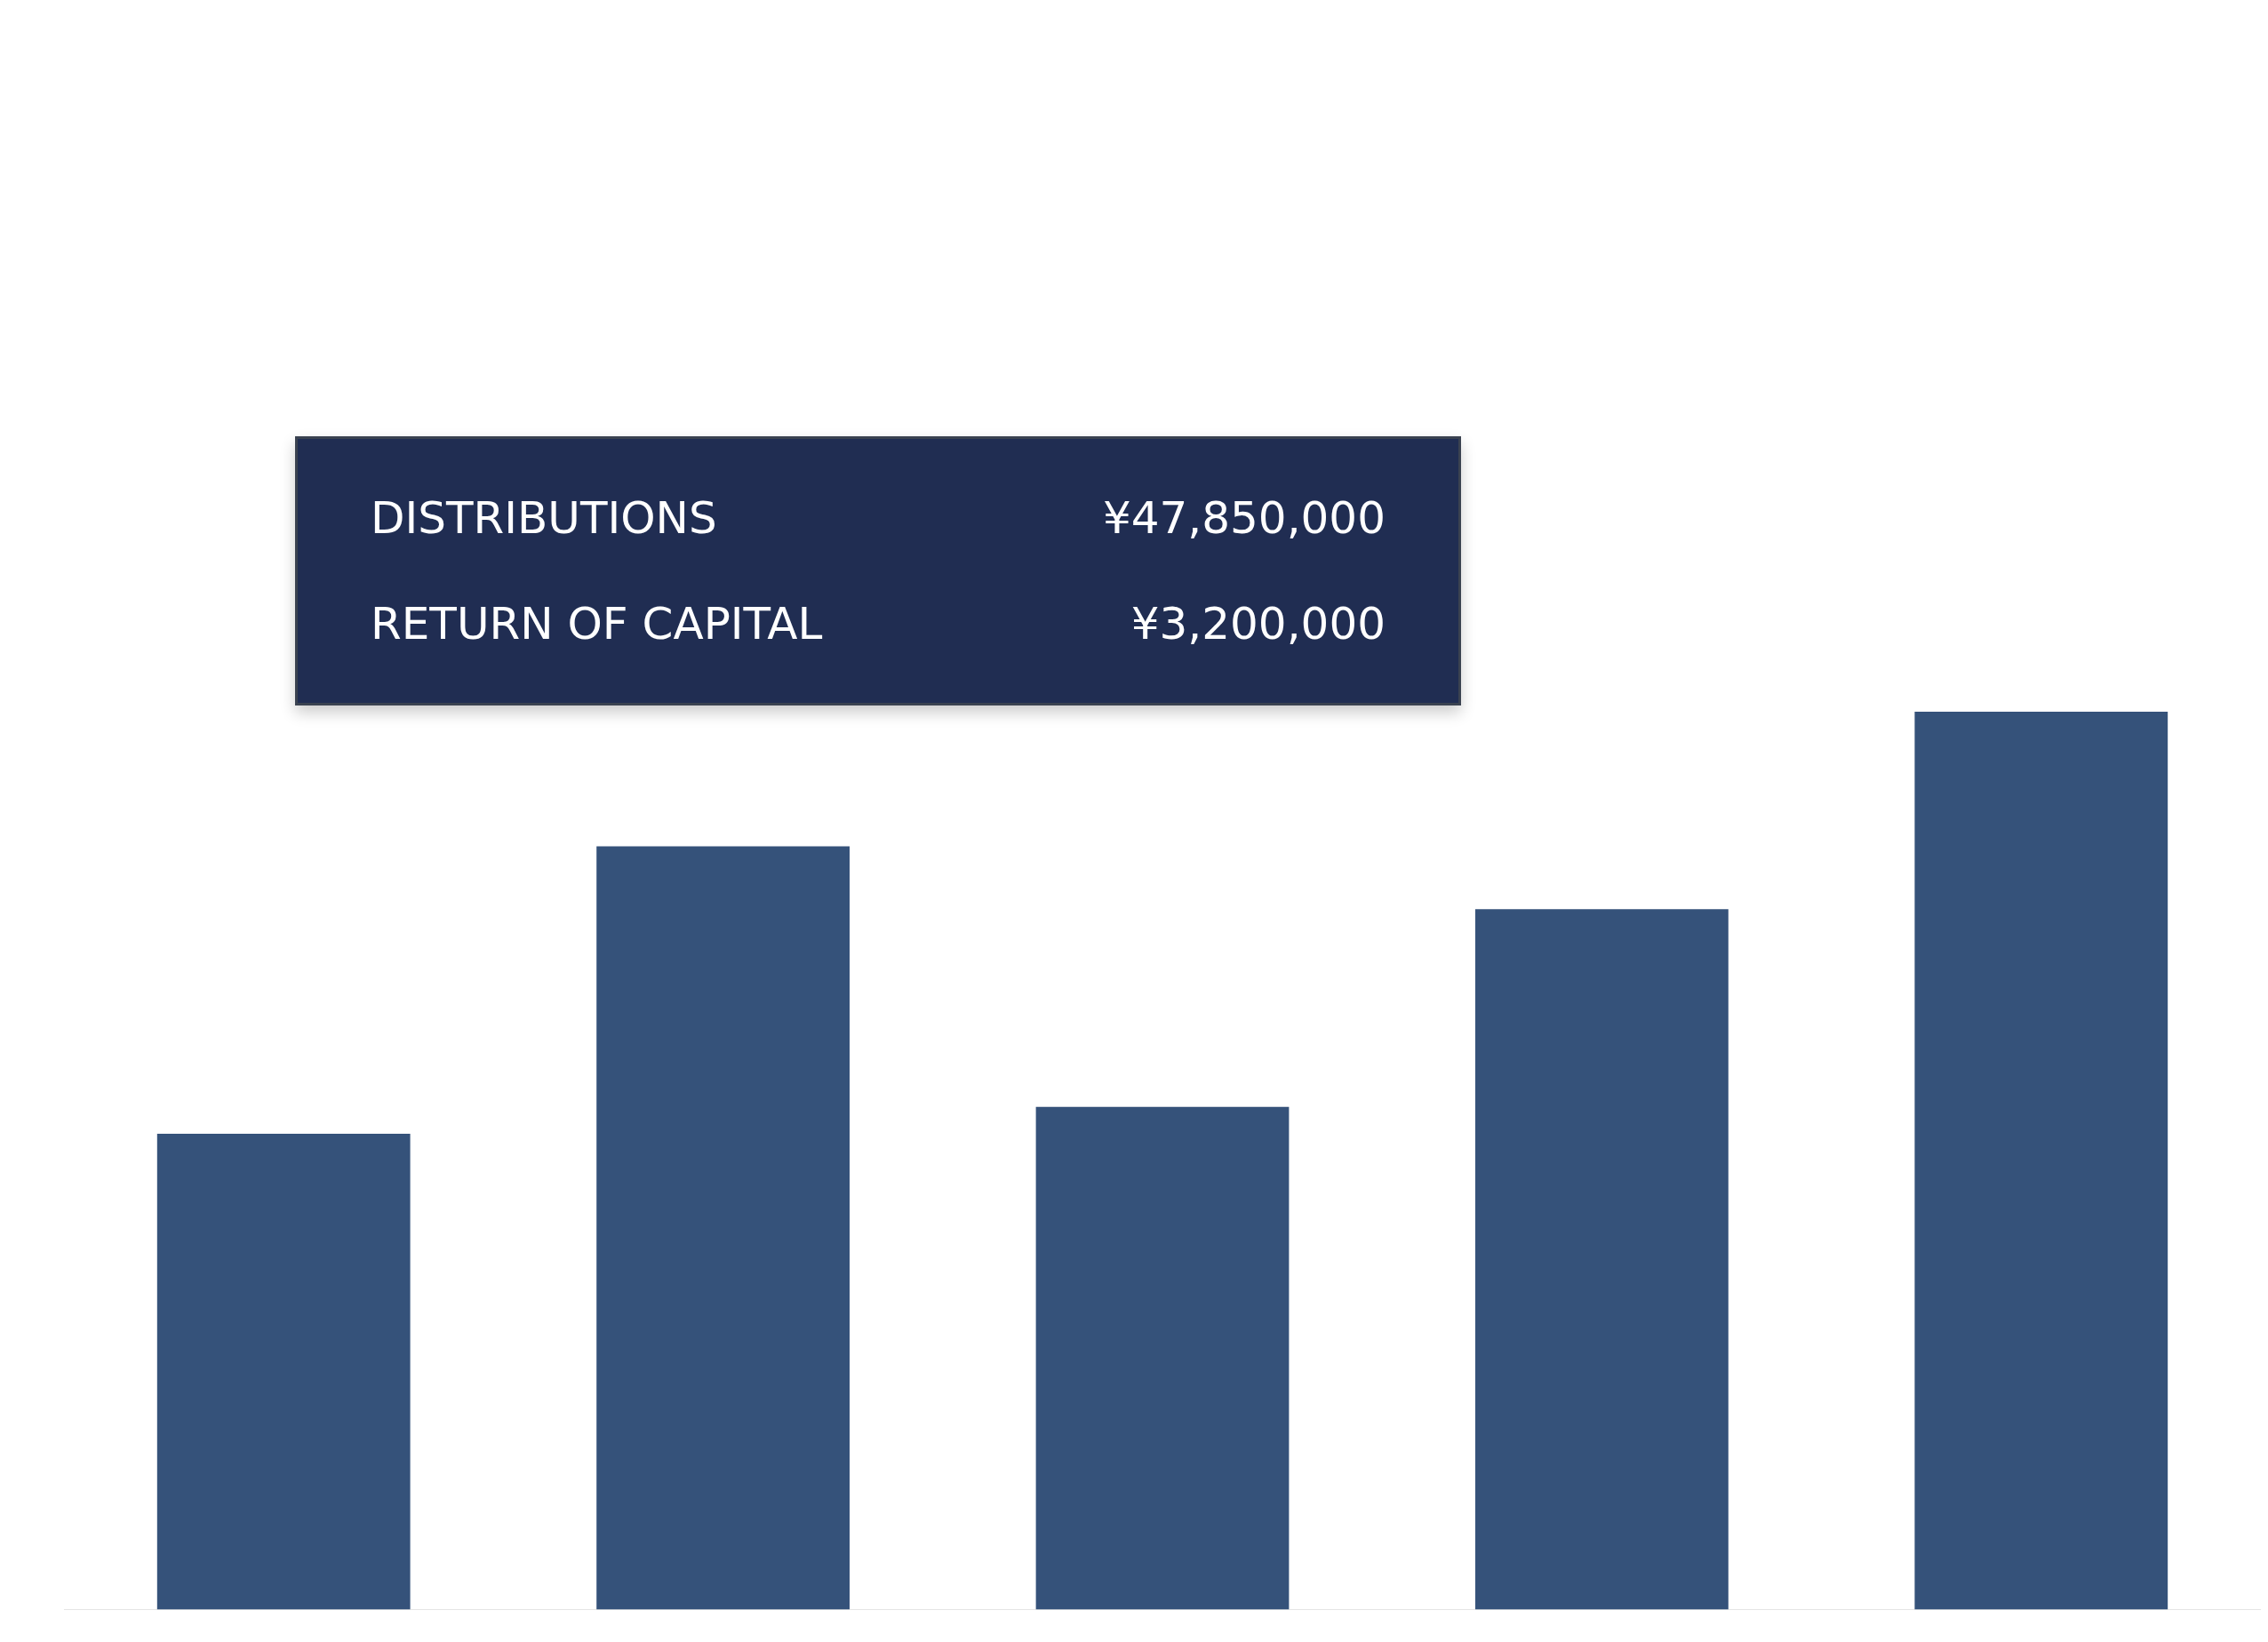 The image size is (2268, 1642). What do you see at coordinates (597, 624) in the screenshot?
I see `text: RETURN OF CAPITAL` at bounding box center [597, 624].